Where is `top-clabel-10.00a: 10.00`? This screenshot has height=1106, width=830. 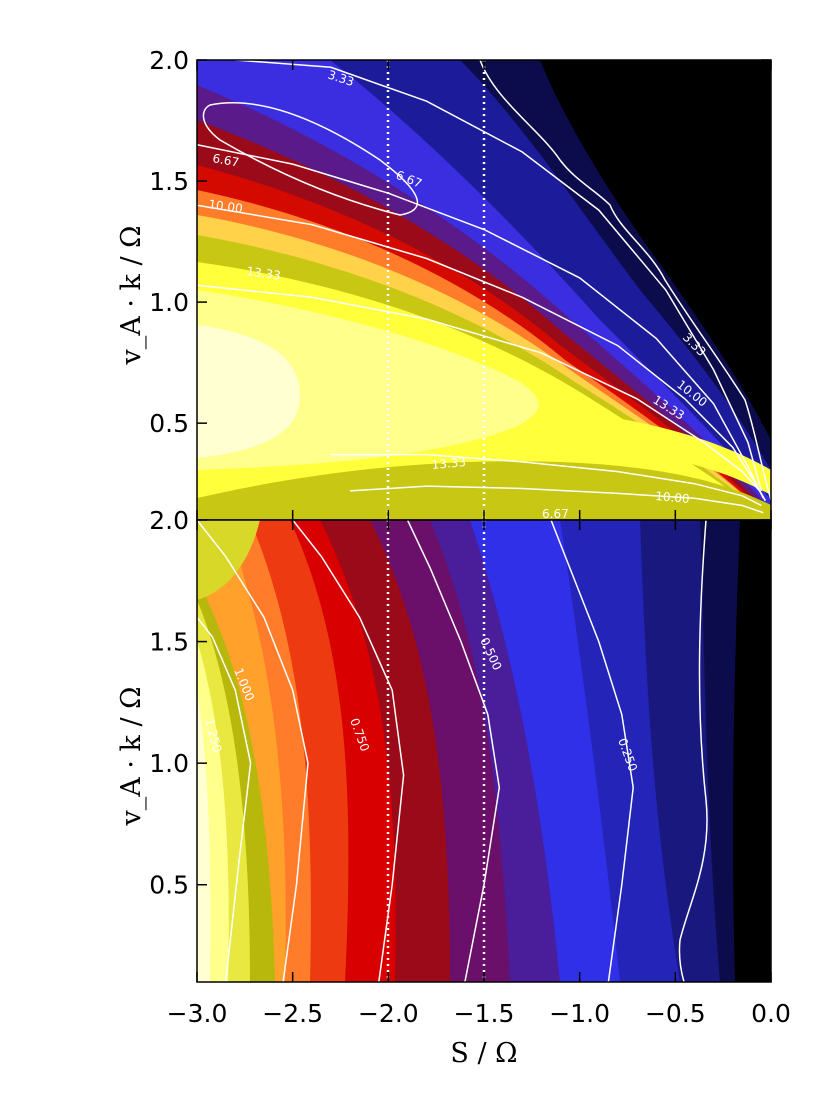 top-clabel-10.00a: 10.00 is located at coordinates (226, 206).